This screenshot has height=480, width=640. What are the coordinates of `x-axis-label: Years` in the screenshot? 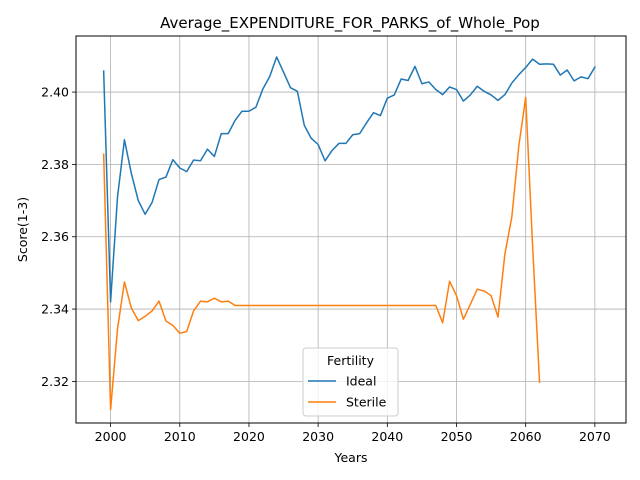 It's located at (351, 457).